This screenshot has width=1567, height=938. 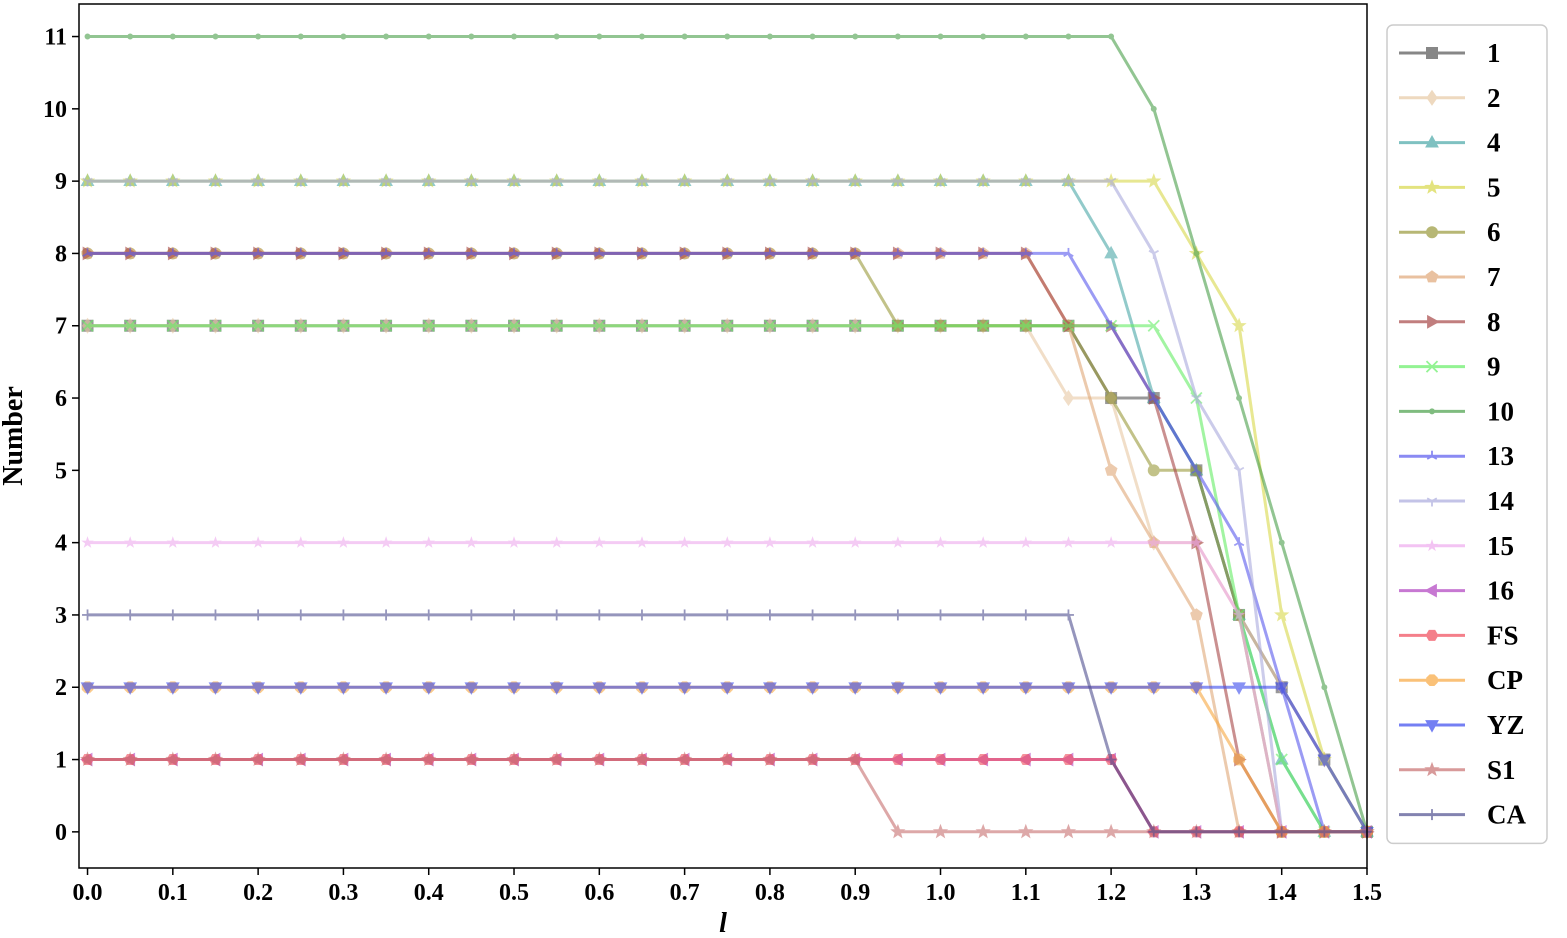 I want to click on legend-label: 5, so click(x=1494, y=187).